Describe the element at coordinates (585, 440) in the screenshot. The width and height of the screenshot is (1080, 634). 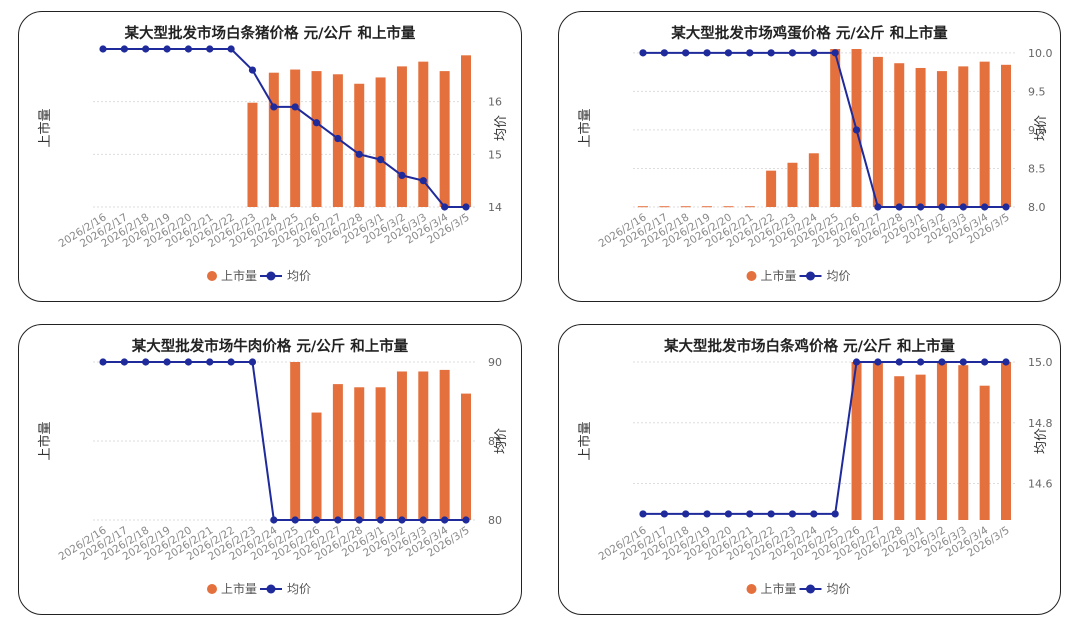
I see `y-axis-label: 上市量` at that location.